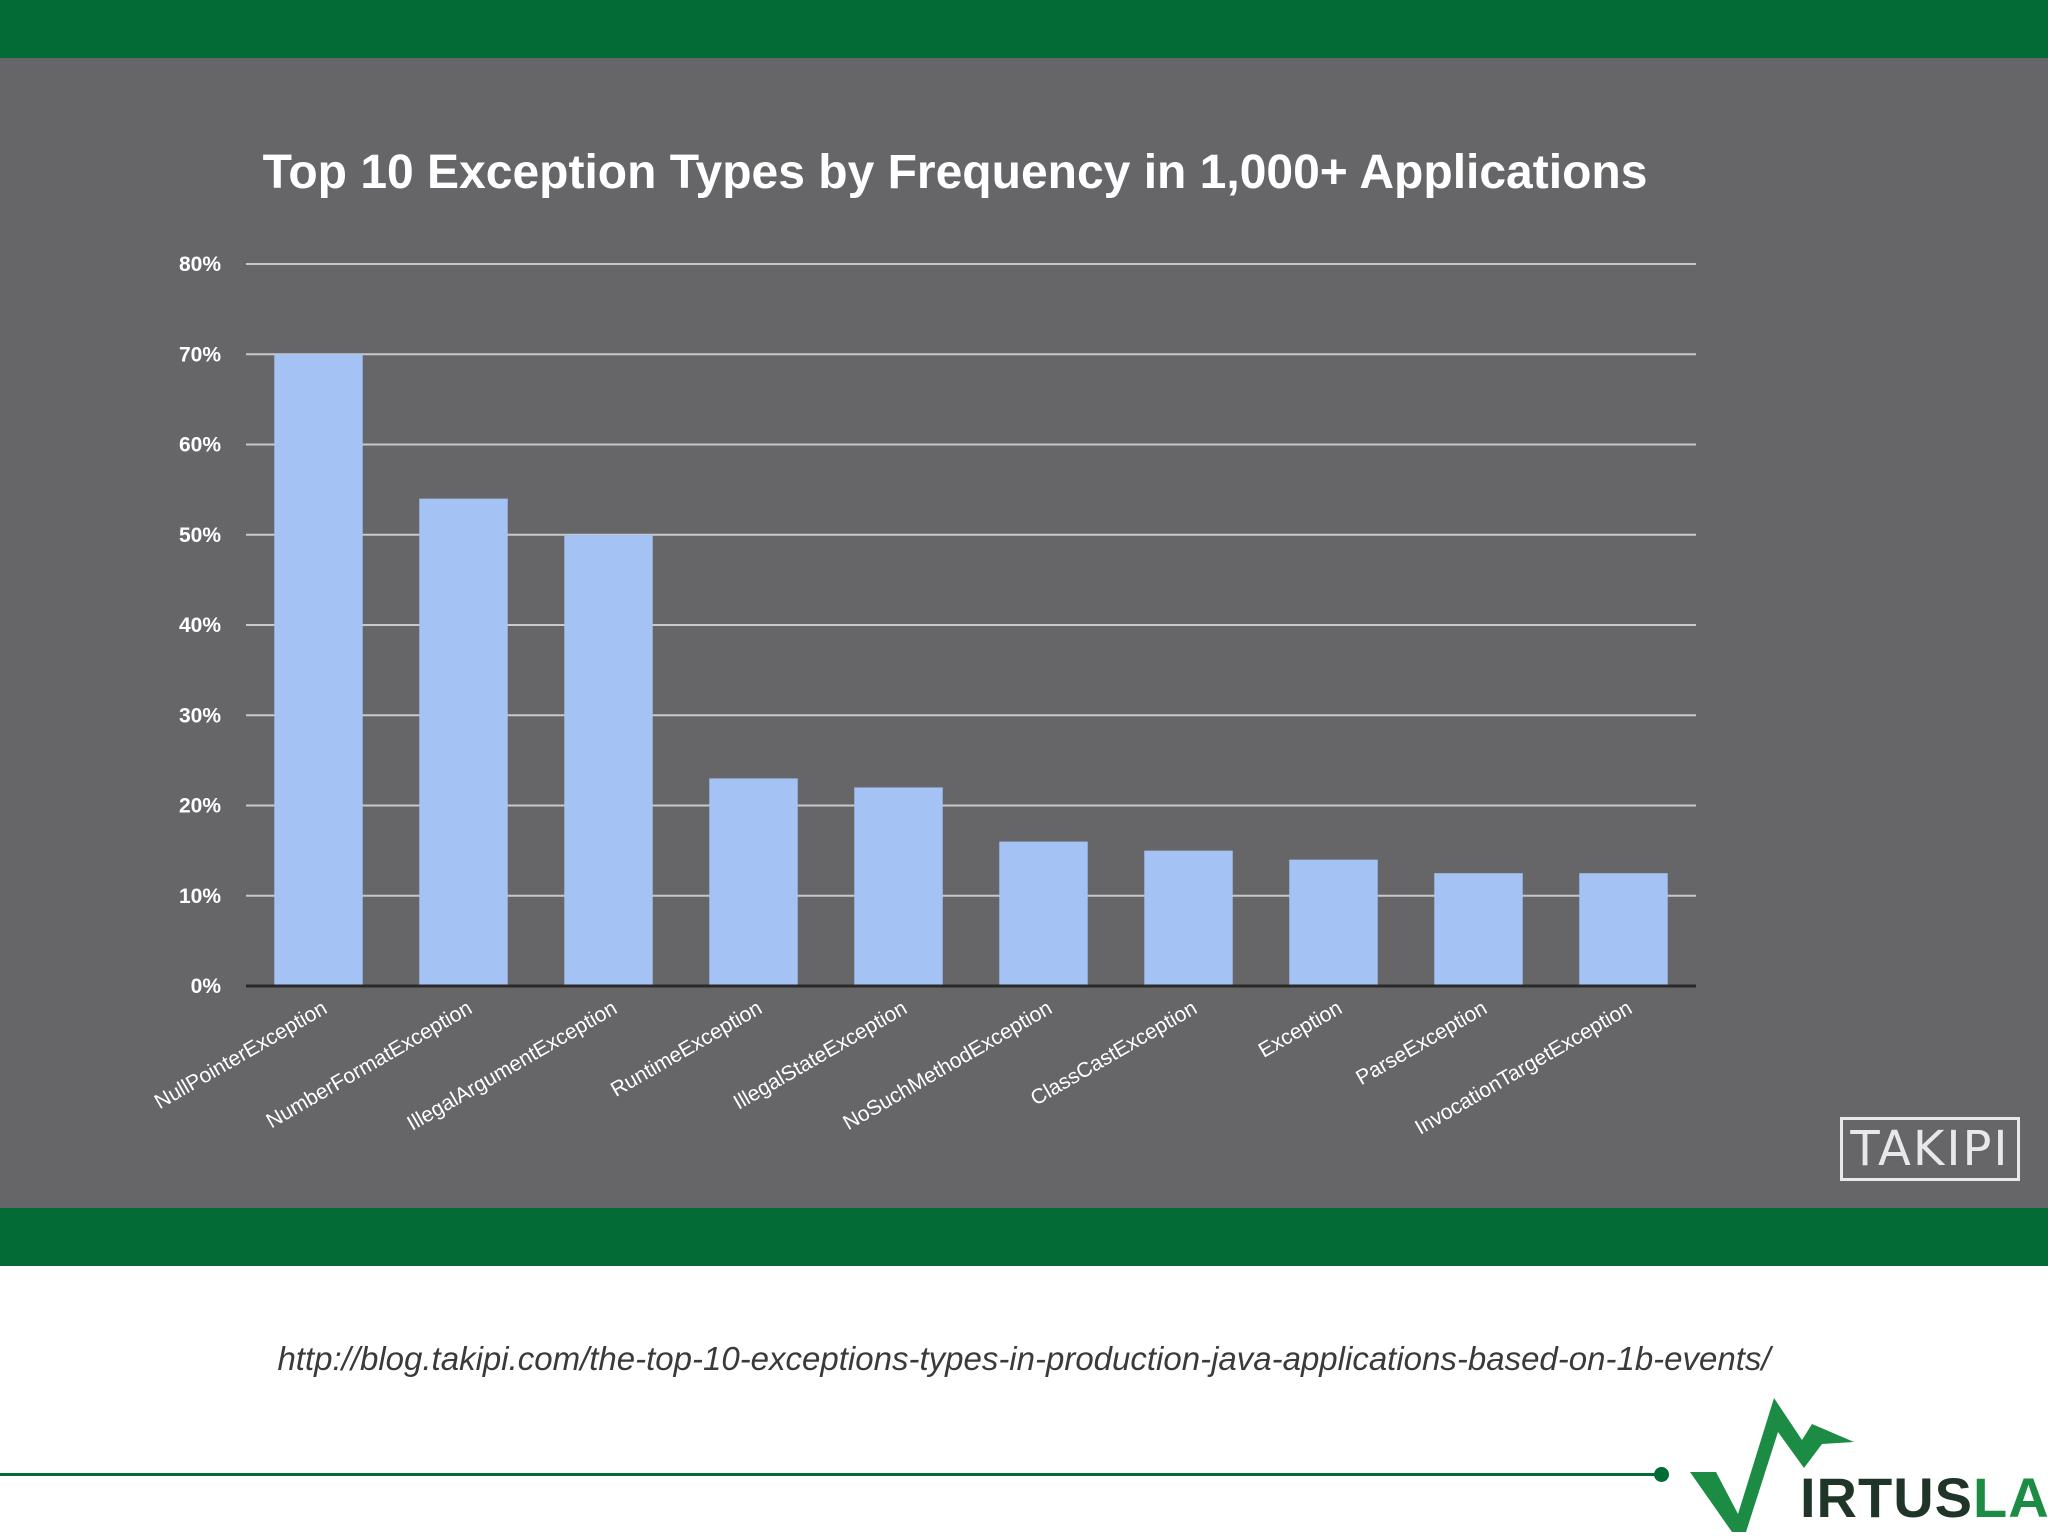 The width and height of the screenshot is (2048, 1536). What do you see at coordinates (1772, 1465) in the screenshot?
I see `virtuslab-v-check-icon` at bounding box center [1772, 1465].